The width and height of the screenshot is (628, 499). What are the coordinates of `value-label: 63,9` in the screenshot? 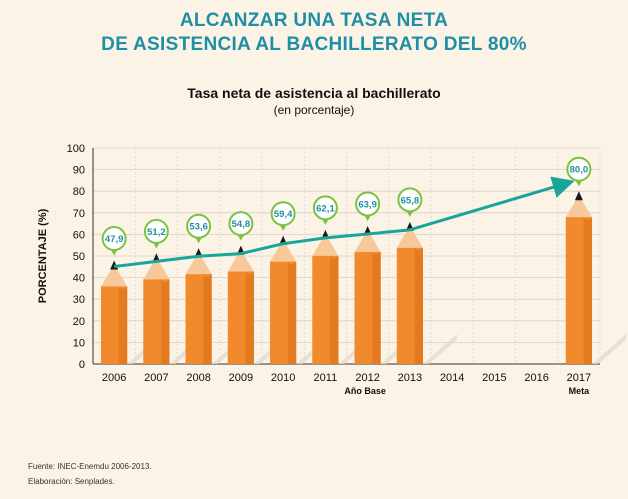 It's located at (367, 204).